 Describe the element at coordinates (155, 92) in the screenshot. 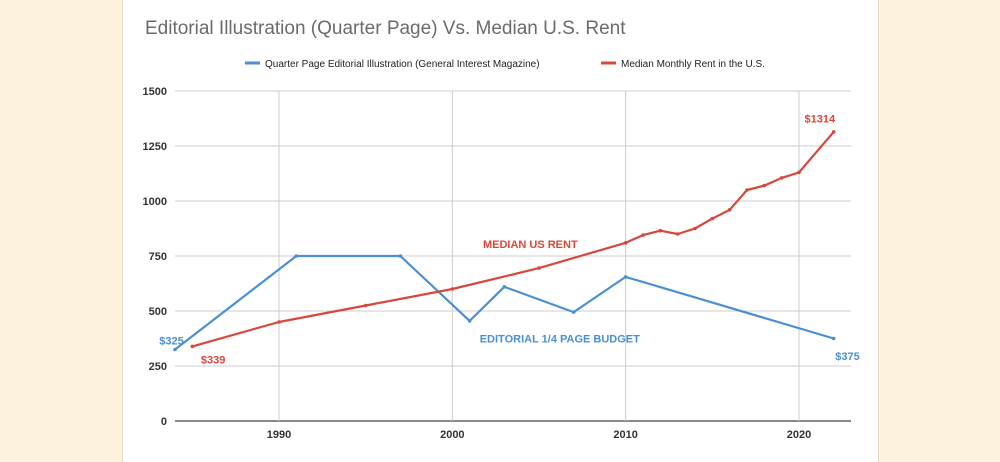

I see `y-tick-label: 1500` at that location.